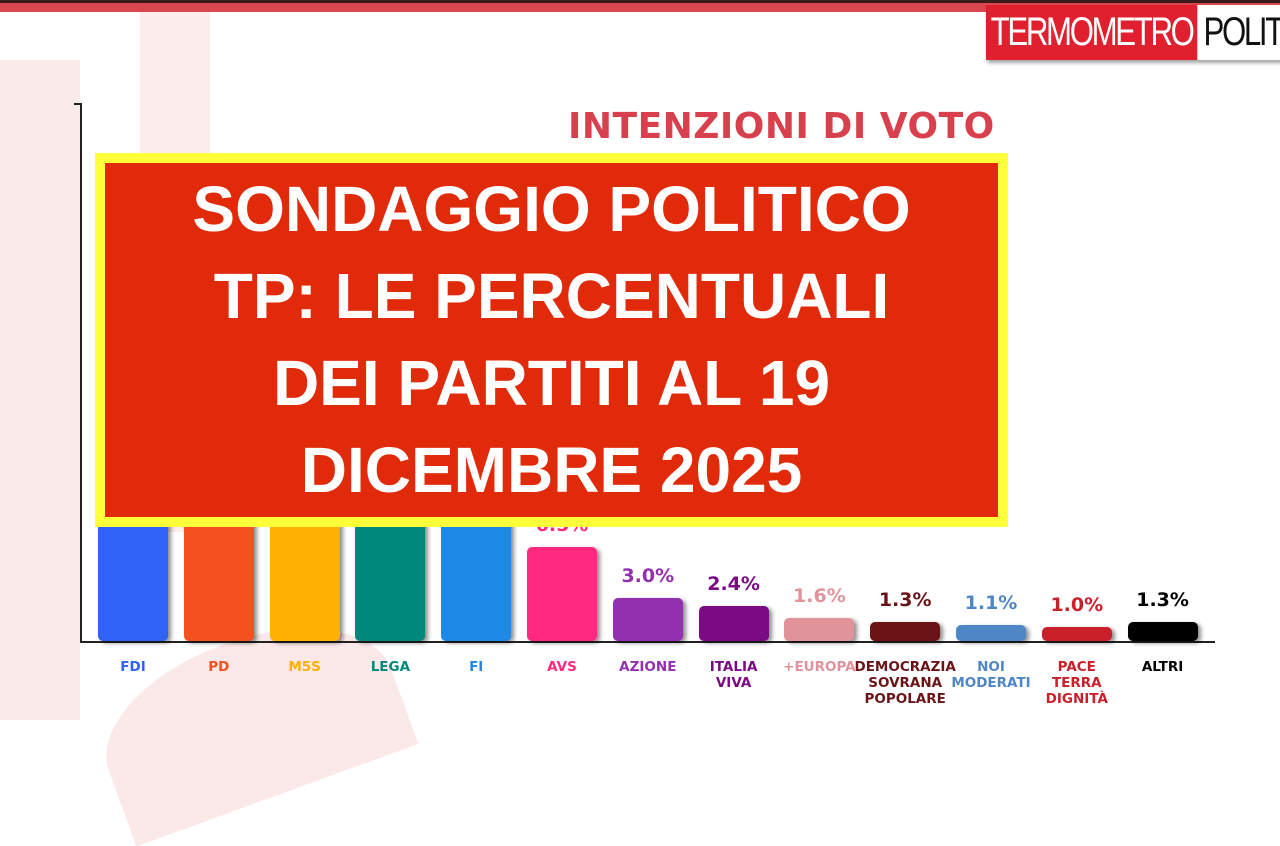 The image size is (1280, 846). I want to click on value-label: 1.1%, so click(991, 603).